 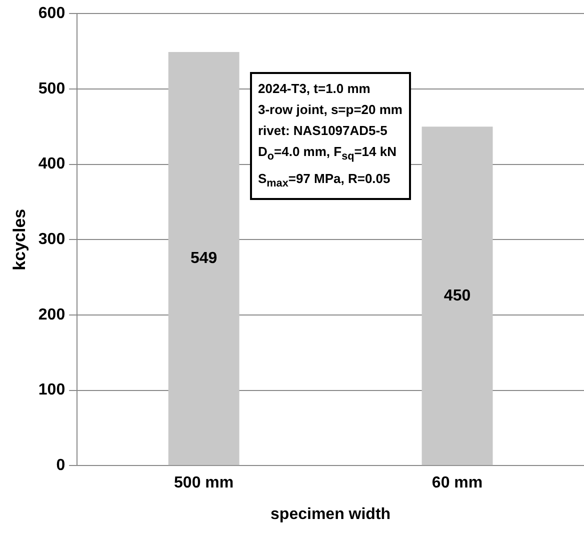 What do you see at coordinates (52, 13) in the screenshot?
I see `y-tick-label: 600` at bounding box center [52, 13].